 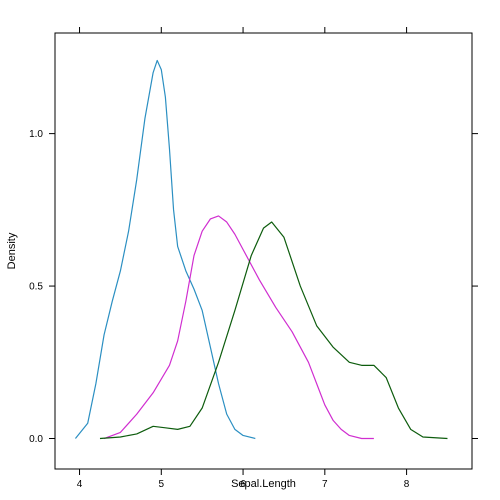 I want to click on y-tick-label: 0.5, so click(x=36, y=287).